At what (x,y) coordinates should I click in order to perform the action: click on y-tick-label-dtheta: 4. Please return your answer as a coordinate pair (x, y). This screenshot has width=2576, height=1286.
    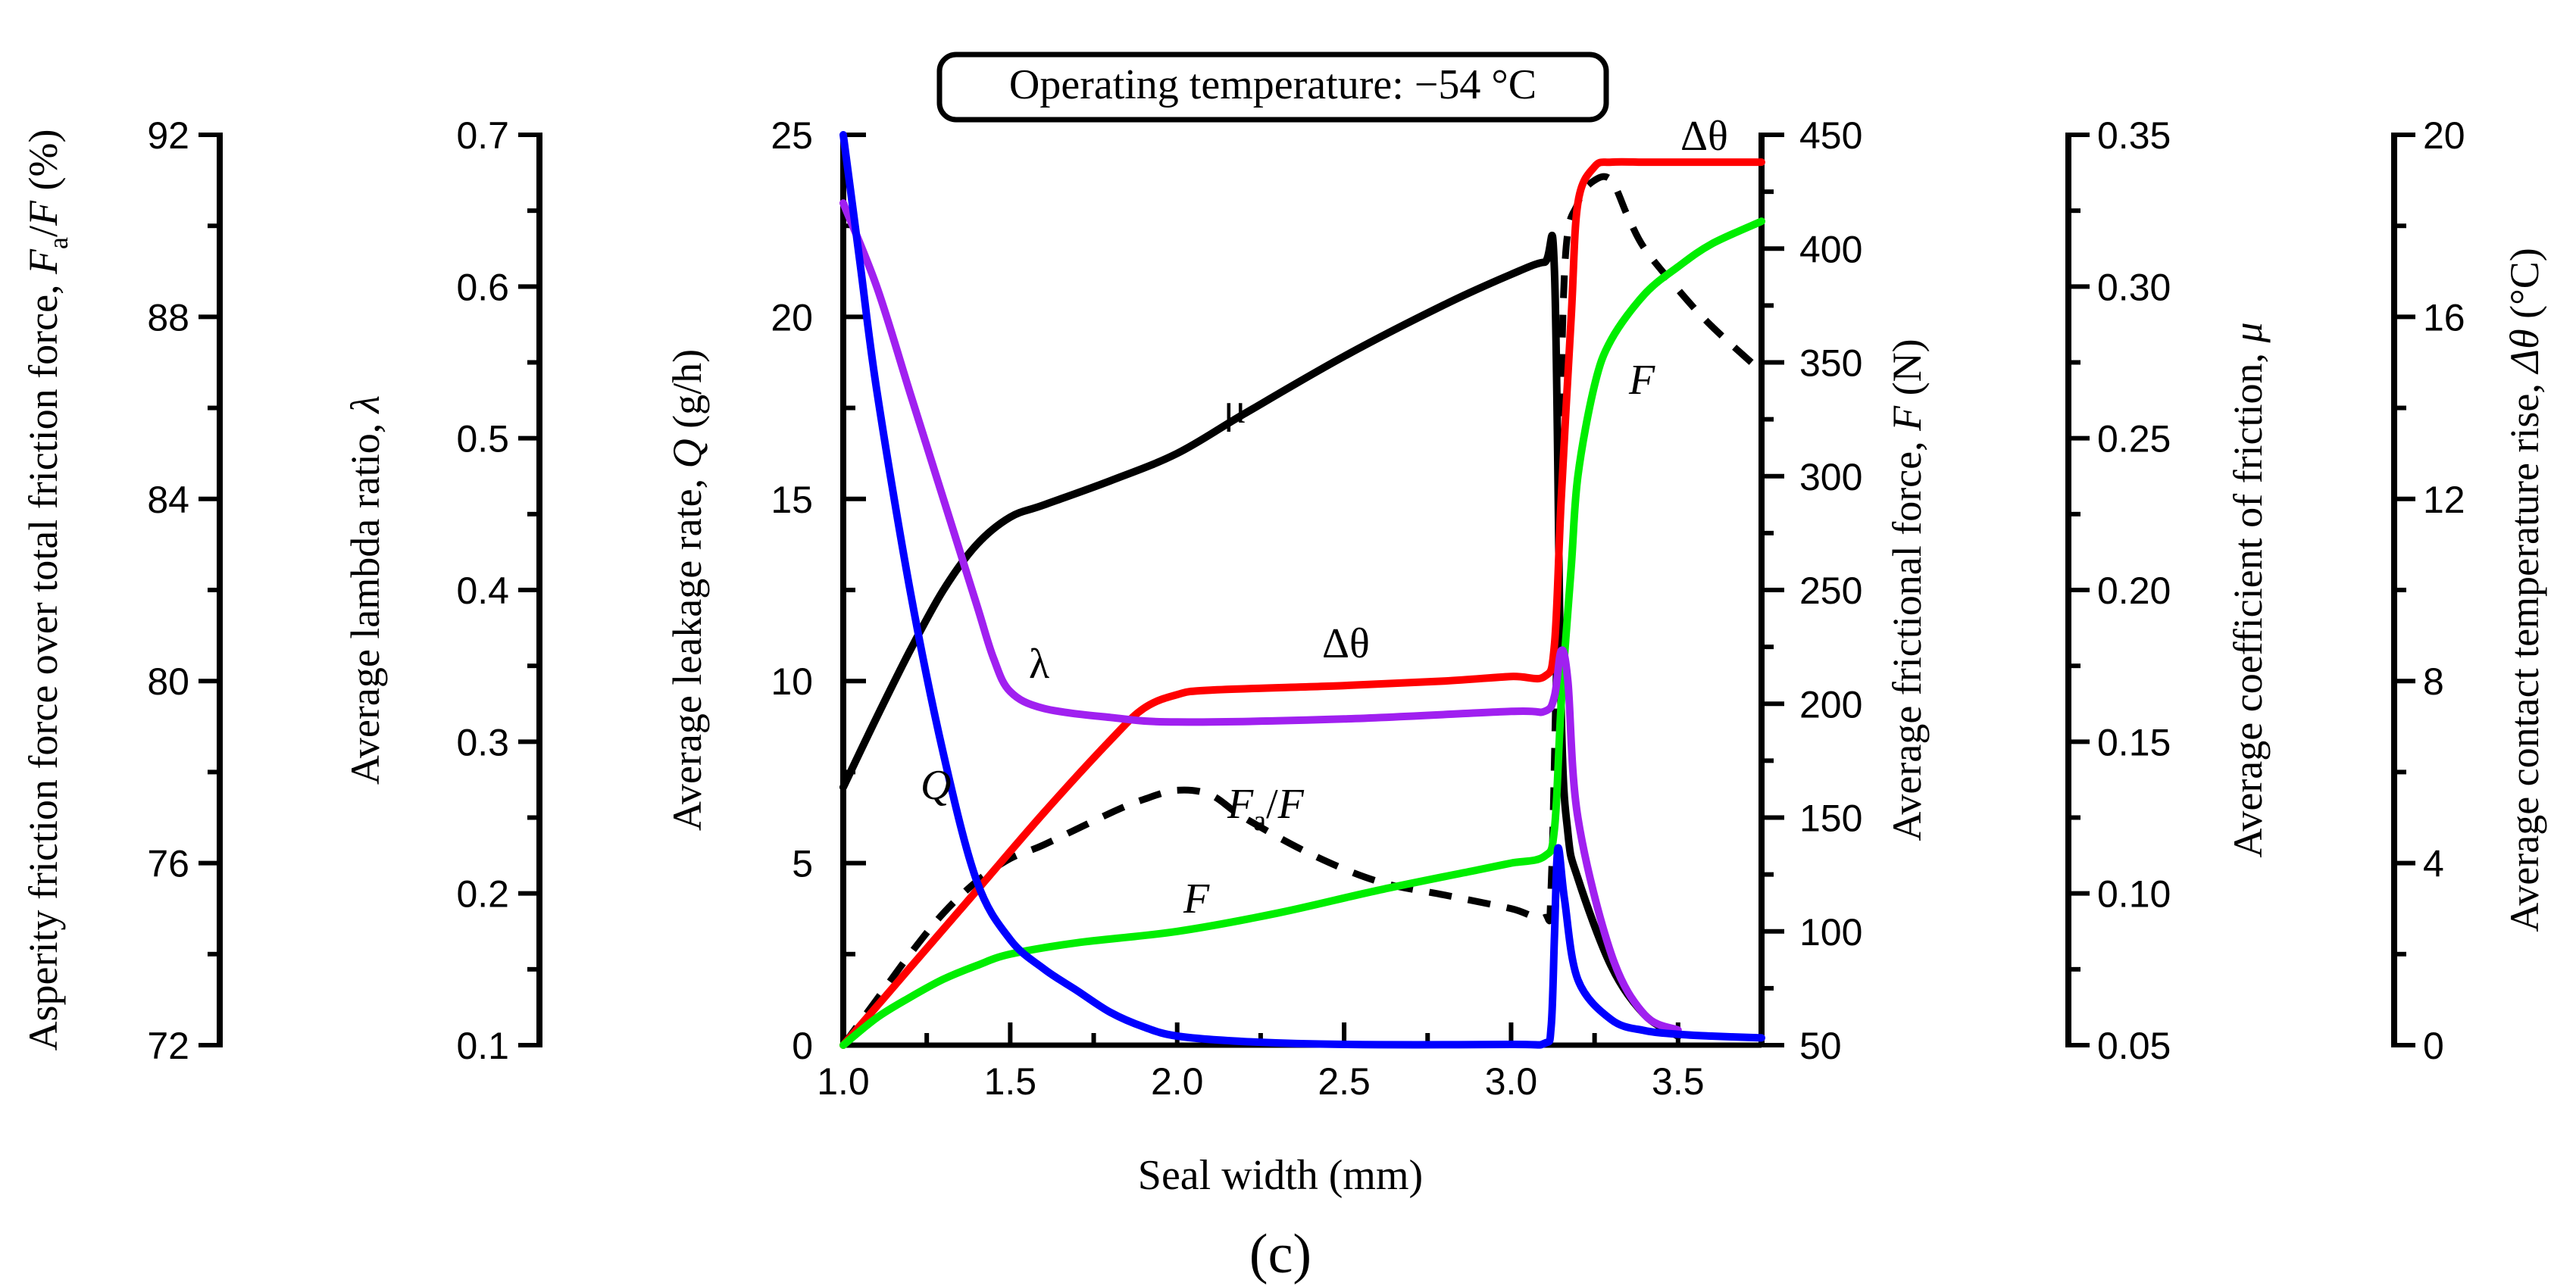
    Looking at the image, I should click on (2433, 864).